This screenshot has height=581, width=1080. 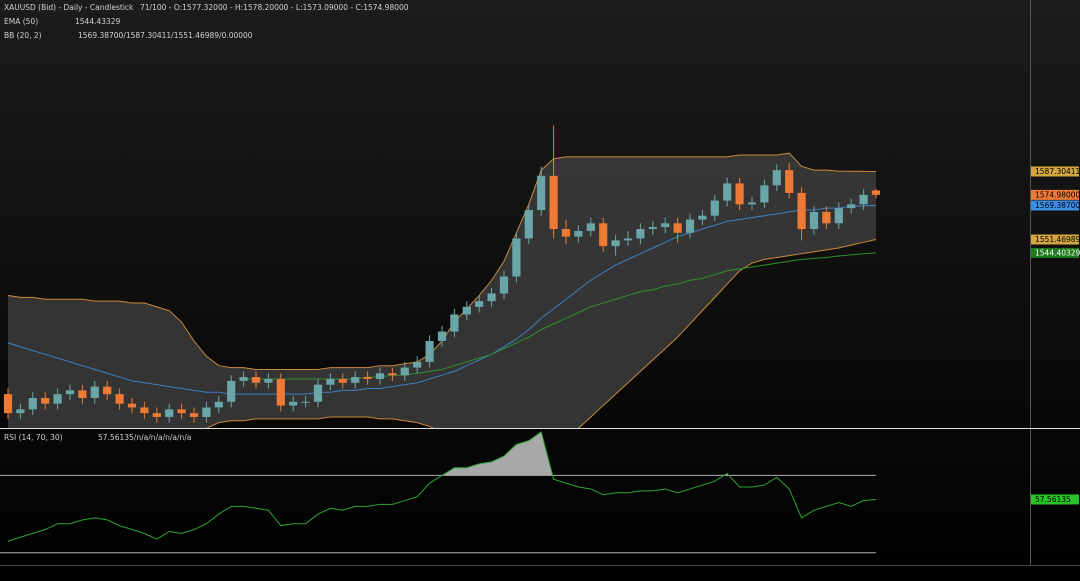 What do you see at coordinates (69, 7) in the screenshot?
I see `chart-title: XAUUSD (Bid) - Daily - Candlestick` at bounding box center [69, 7].